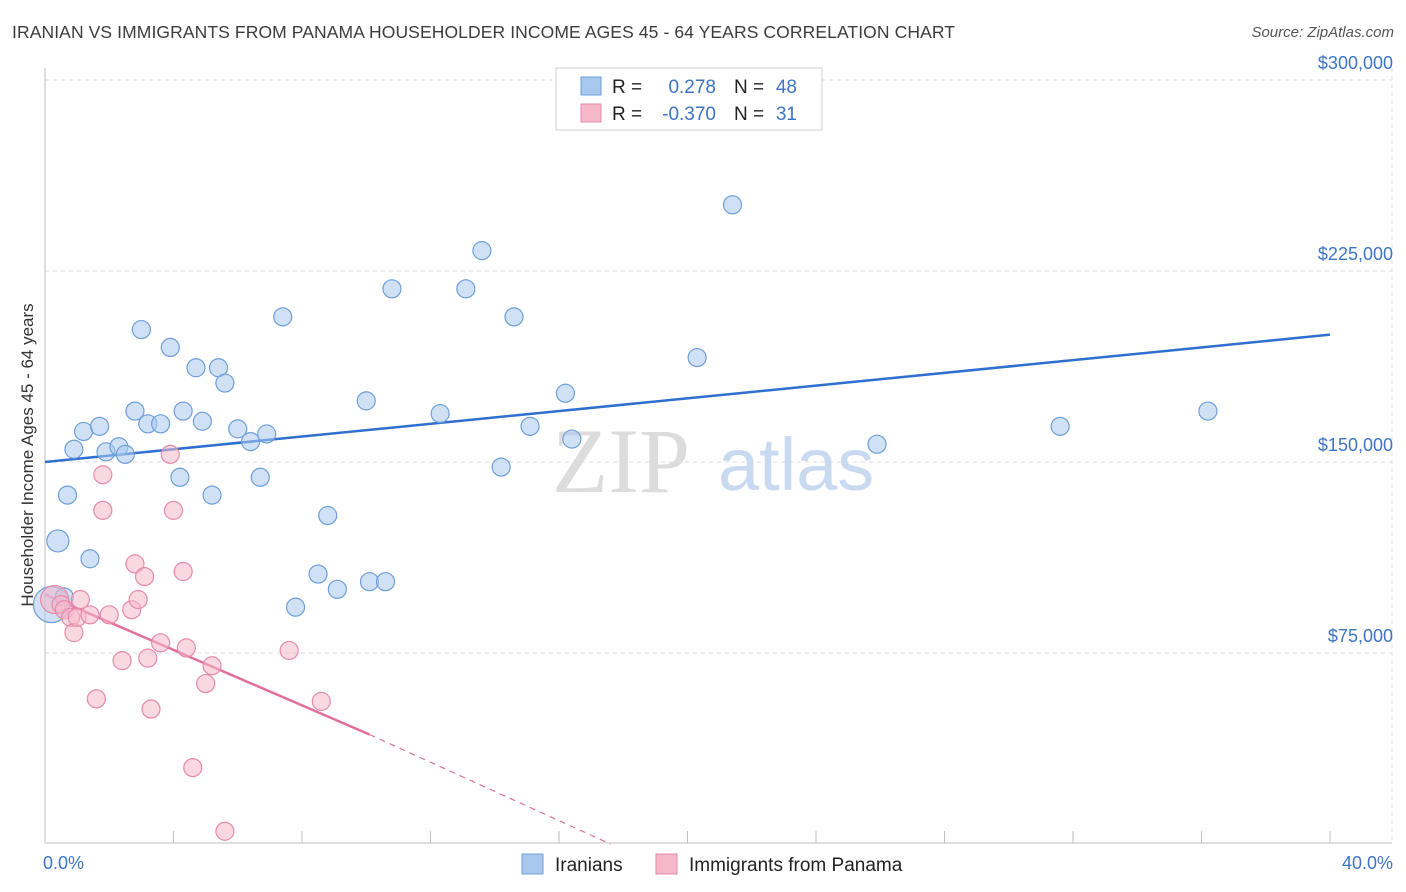 The image size is (1406, 892). Describe the element at coordinates (627, 114) in the screenshot. I see `legend-r-label-2: R =` at that location.